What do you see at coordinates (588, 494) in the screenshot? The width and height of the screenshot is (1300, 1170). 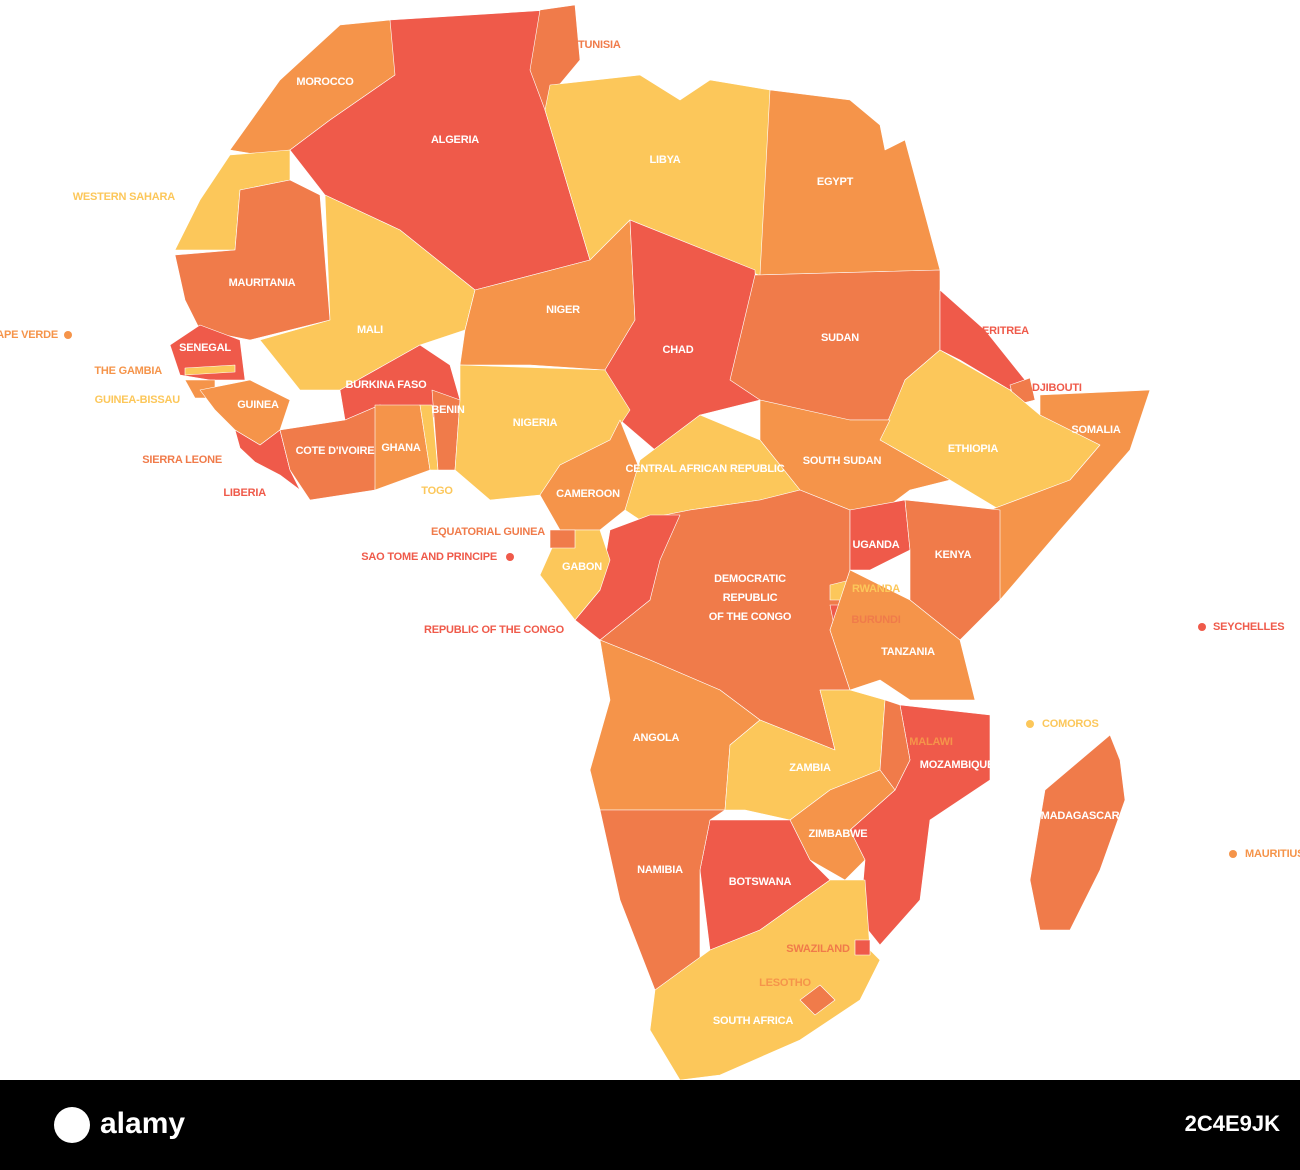 I see `country-label: CAMEROON` at bounding box center [588, 494].